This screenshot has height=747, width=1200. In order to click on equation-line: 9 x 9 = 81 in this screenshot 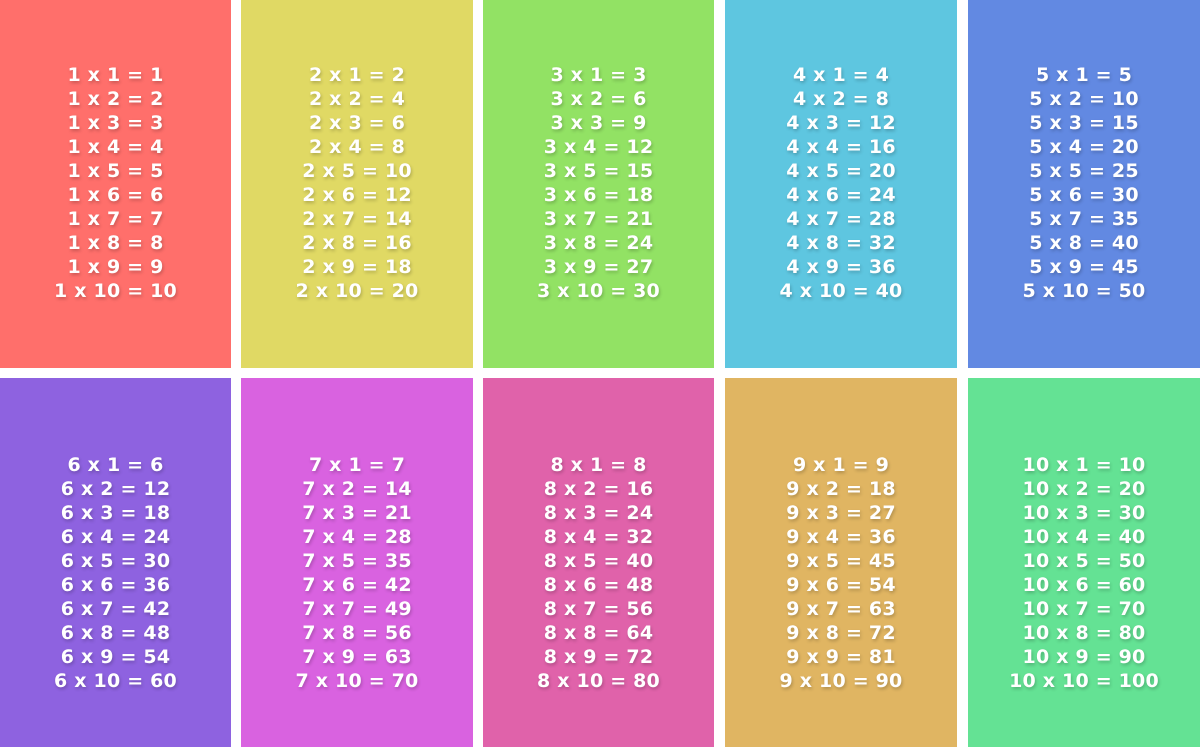, I will do `click(841, 657)`.